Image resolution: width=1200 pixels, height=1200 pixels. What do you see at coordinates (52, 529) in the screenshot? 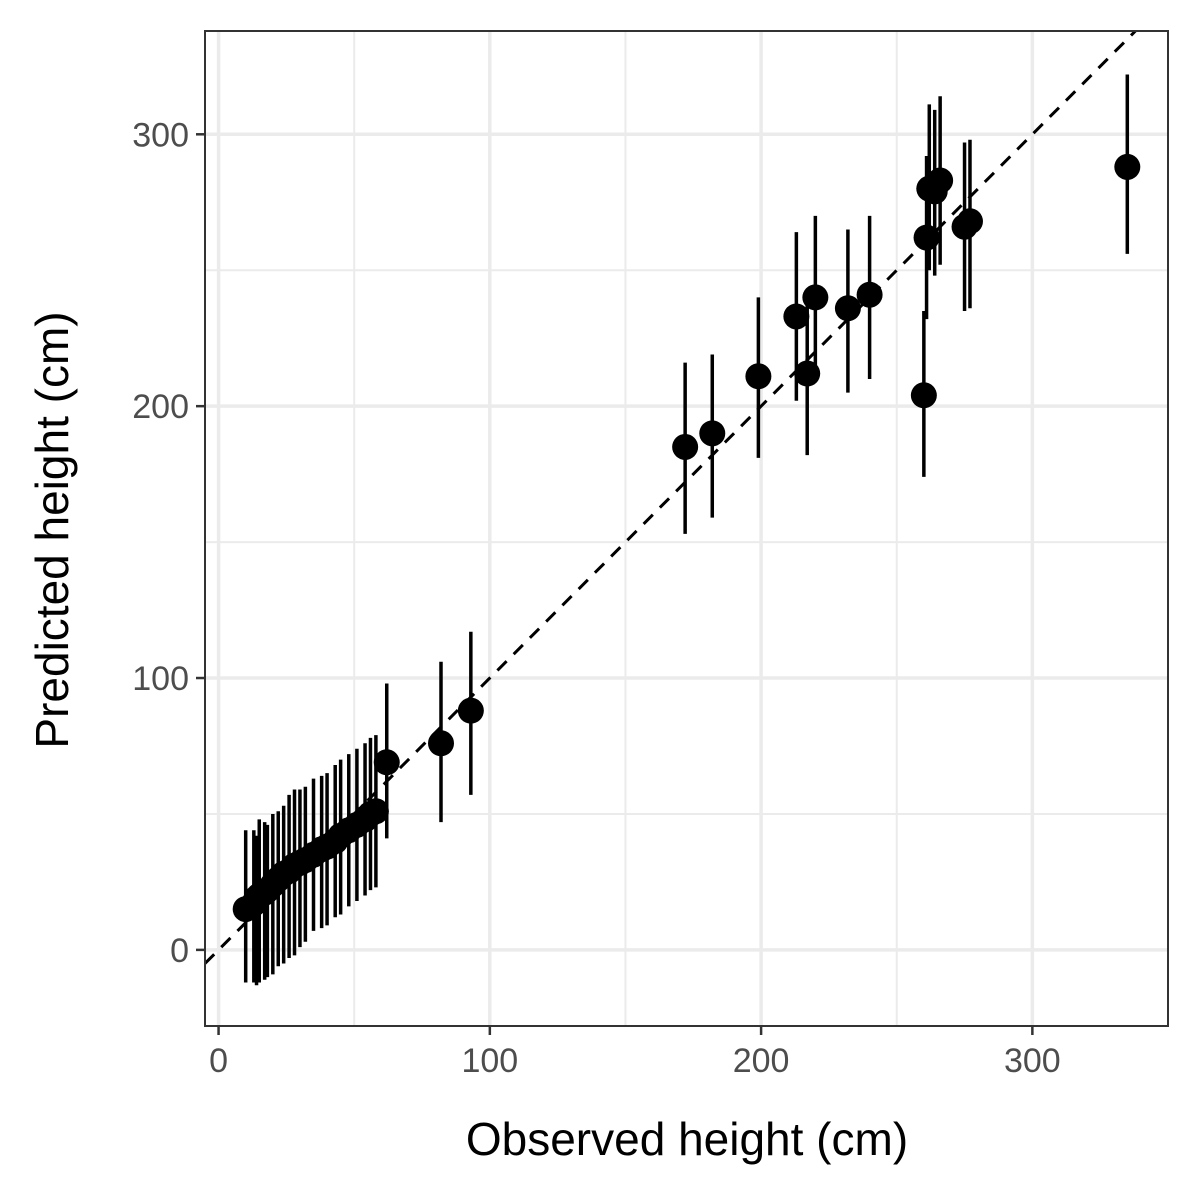
I see `y-axis-title: Predicted height (cm)` at bounding box center [52, 529].